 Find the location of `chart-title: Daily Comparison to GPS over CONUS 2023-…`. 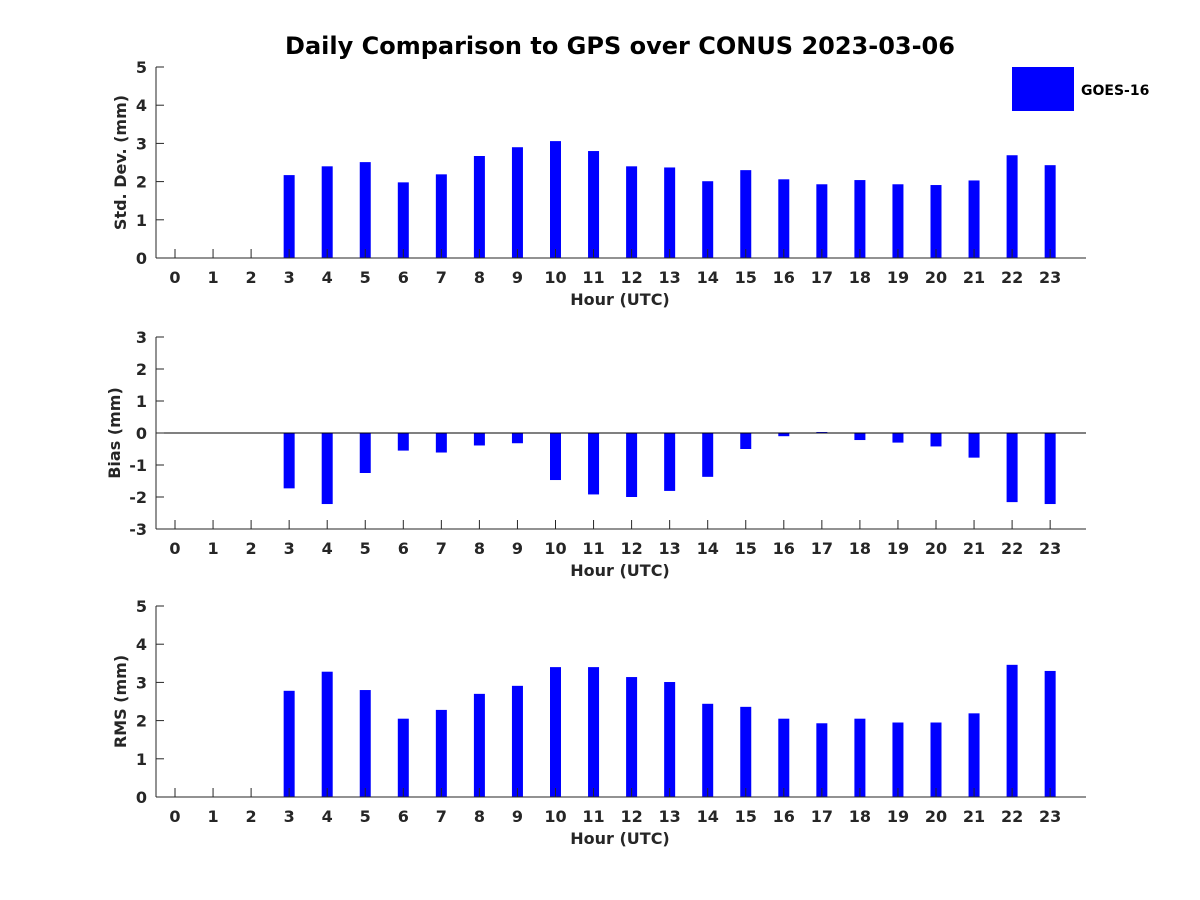

chart-title: Daily Comparison to GPS over CONUS 2023-… is located at coordinates (620, 46).